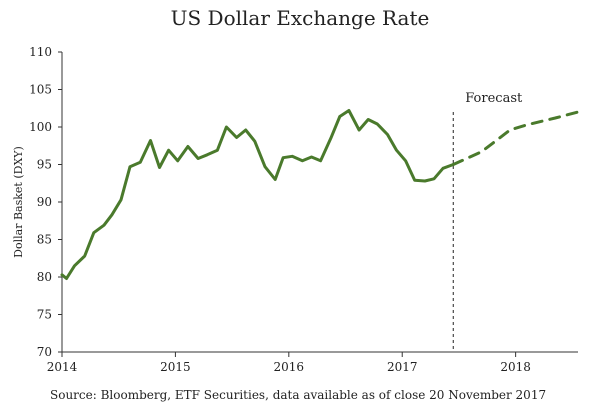  I want to click on y-tick-label: 75, so click(44, 315).